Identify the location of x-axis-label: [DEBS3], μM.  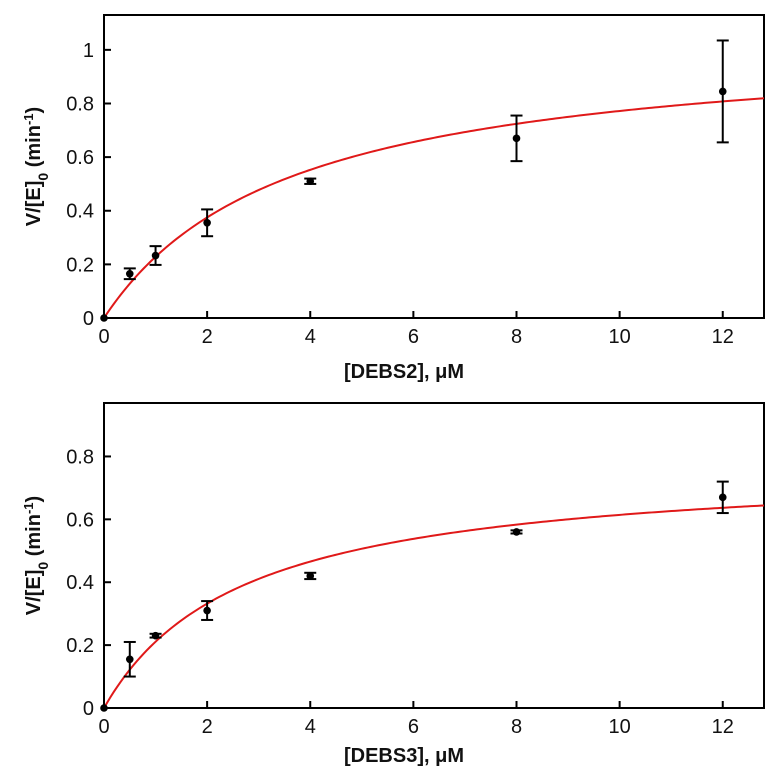
(404, 756).